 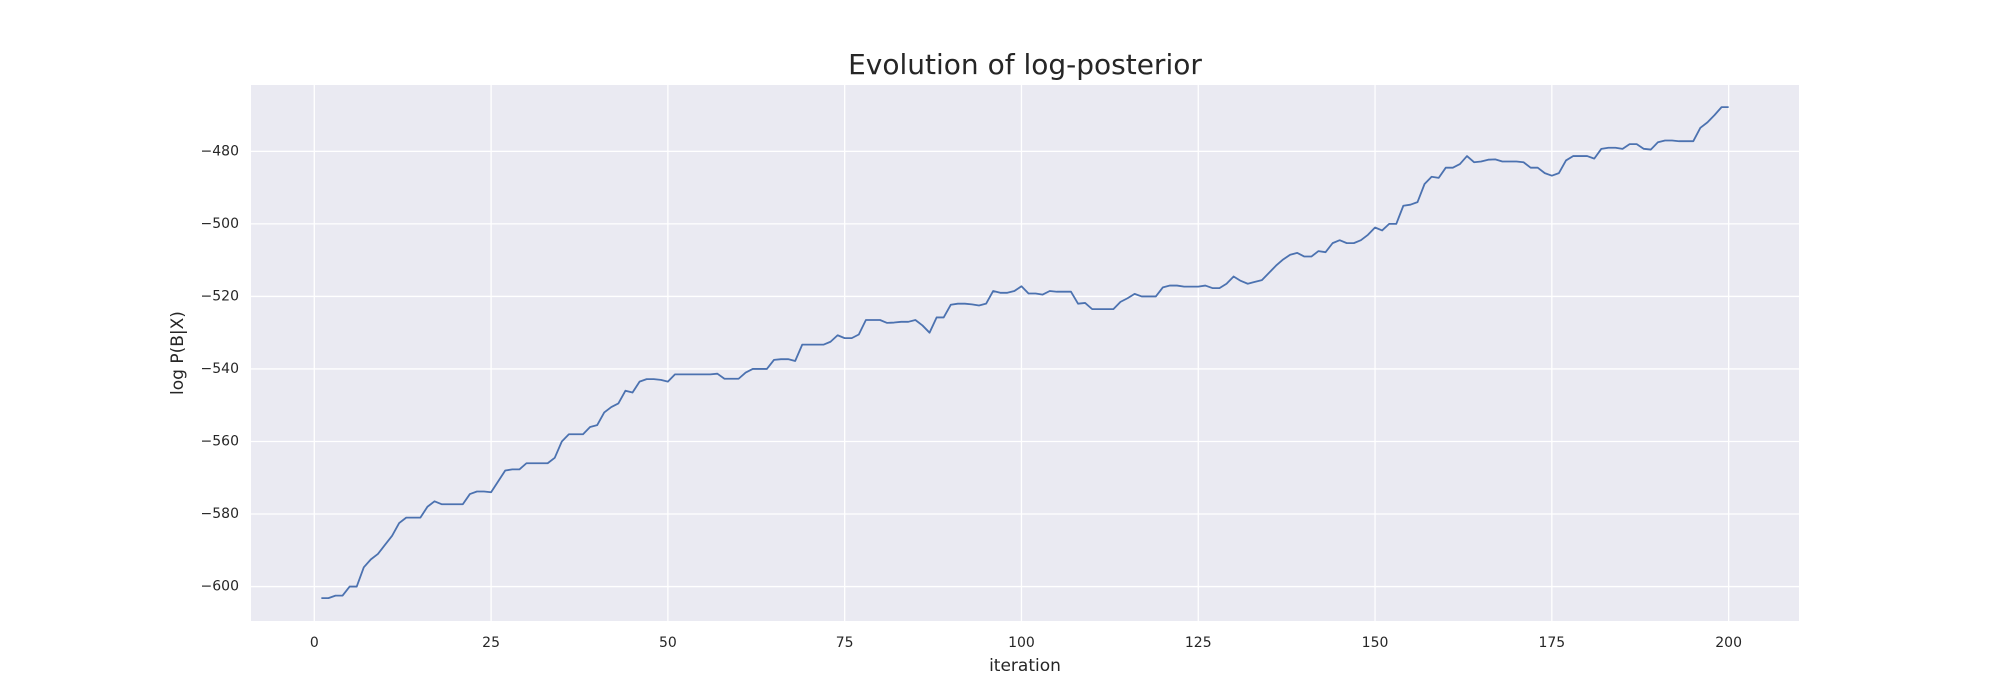 What do you see at coordinates (1728, 643) in the screenshot?
I see `x-tick-label: 200` at bounding box center [1728, 643].